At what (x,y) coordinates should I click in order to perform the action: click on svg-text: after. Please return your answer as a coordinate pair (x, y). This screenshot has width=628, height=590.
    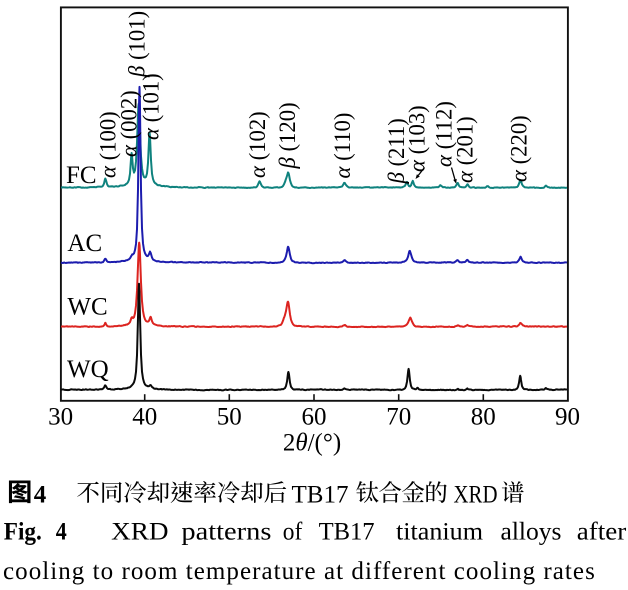
    Looking at the image, I should click on (602, 532).